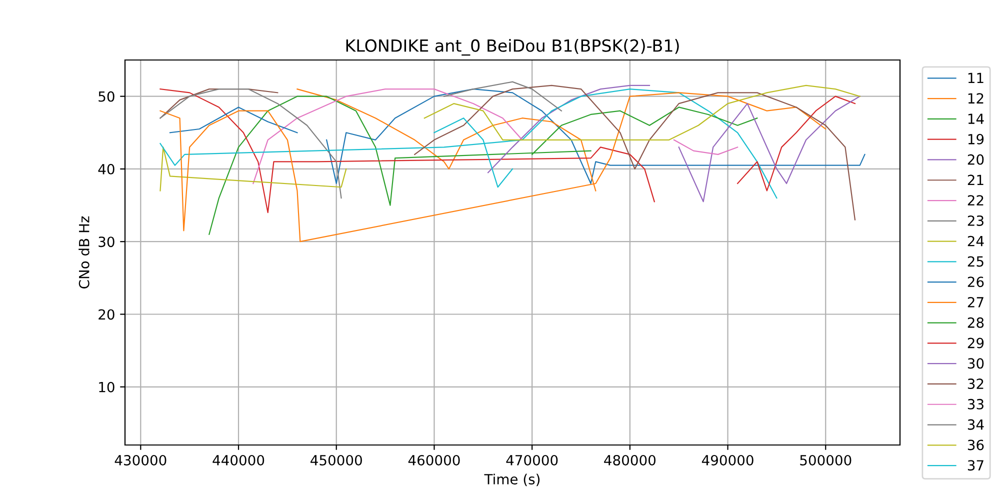  I want to click on y-tick-label: 10, so click(106, 387).